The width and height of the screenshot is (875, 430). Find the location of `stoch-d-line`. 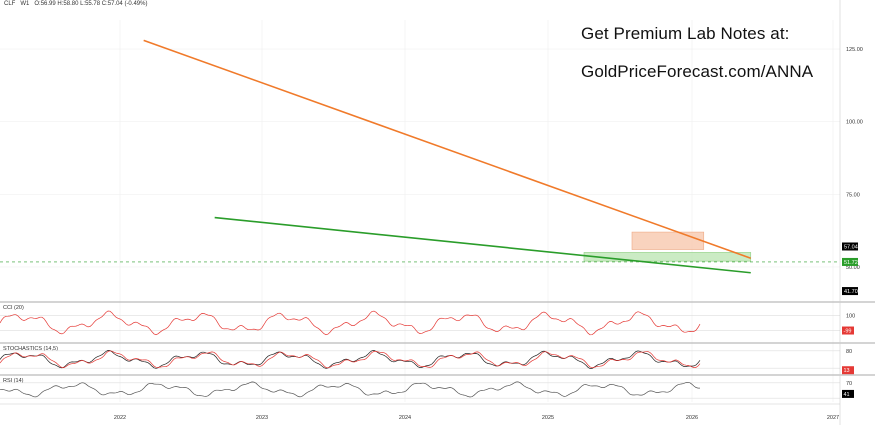

stoch-d-line is located at coordinates (350, 359).